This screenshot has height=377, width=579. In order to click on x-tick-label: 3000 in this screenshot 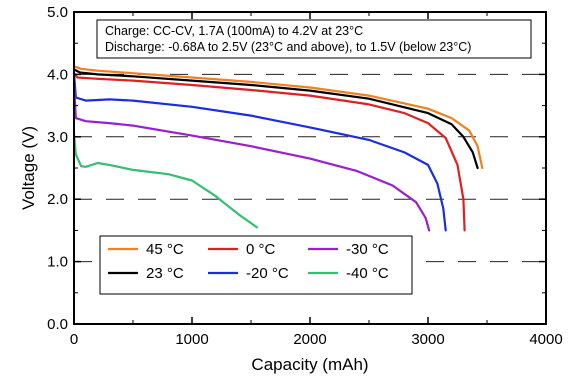, I will do `click(427, 339)`.